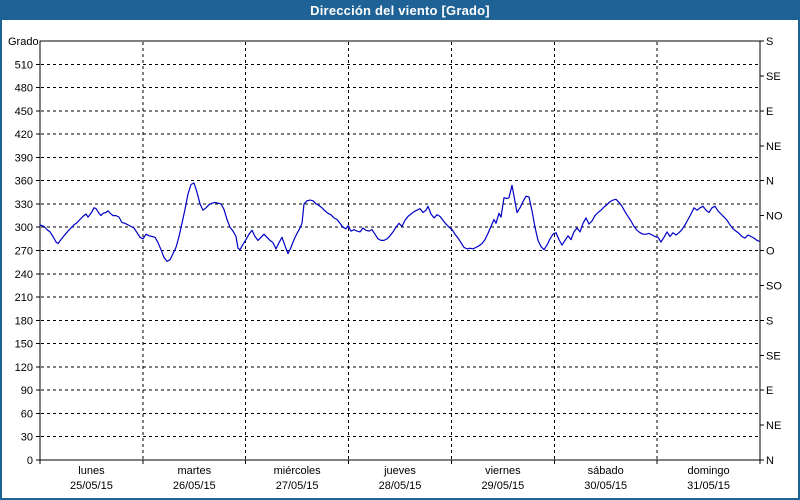 The width and height of the screenshot is (800, 500). I want to click on date-label: 28/05/15, so click(400, 486).